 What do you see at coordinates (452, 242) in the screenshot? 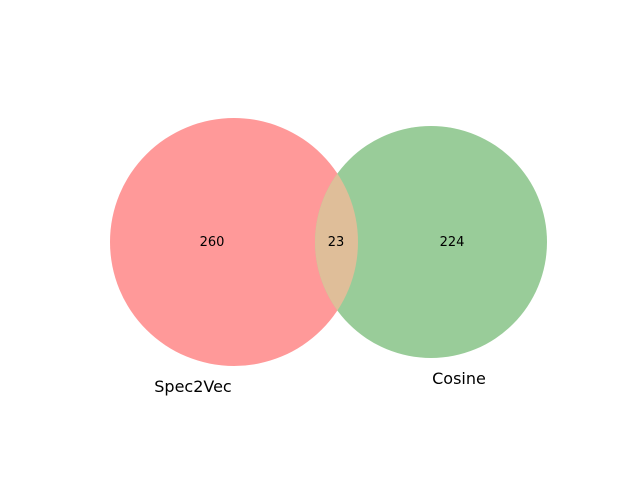
I see `cosine-only-count: 224` at bounding box center [452, 242].